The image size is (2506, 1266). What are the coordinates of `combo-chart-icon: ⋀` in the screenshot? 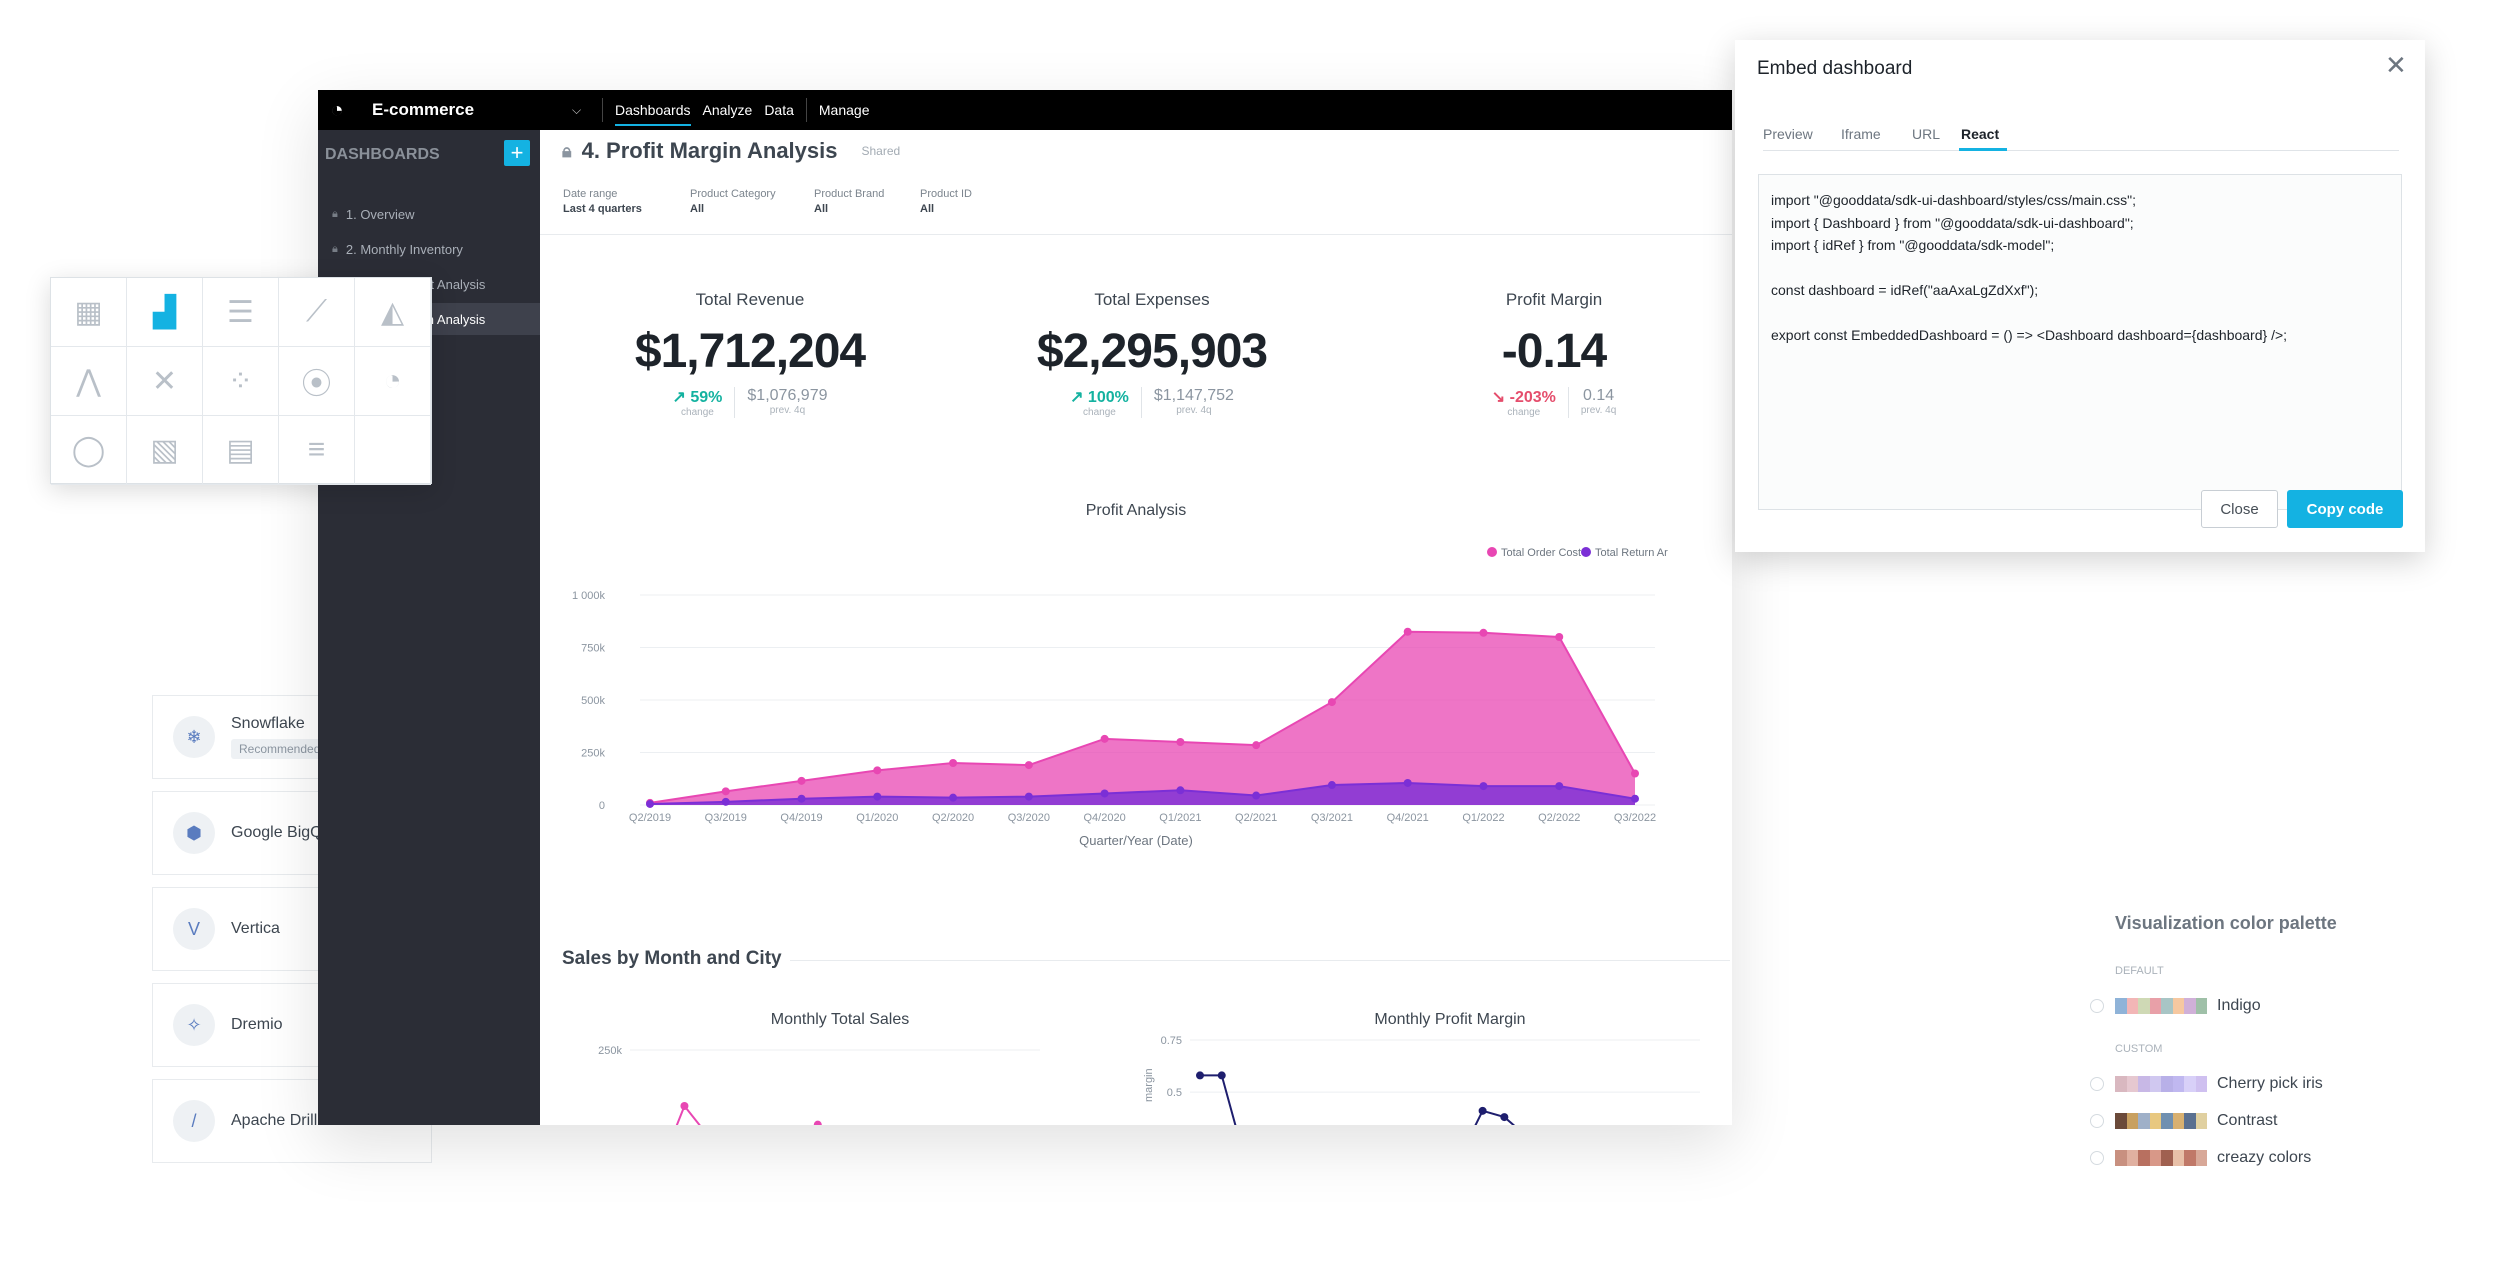 It's located at (89, 381).